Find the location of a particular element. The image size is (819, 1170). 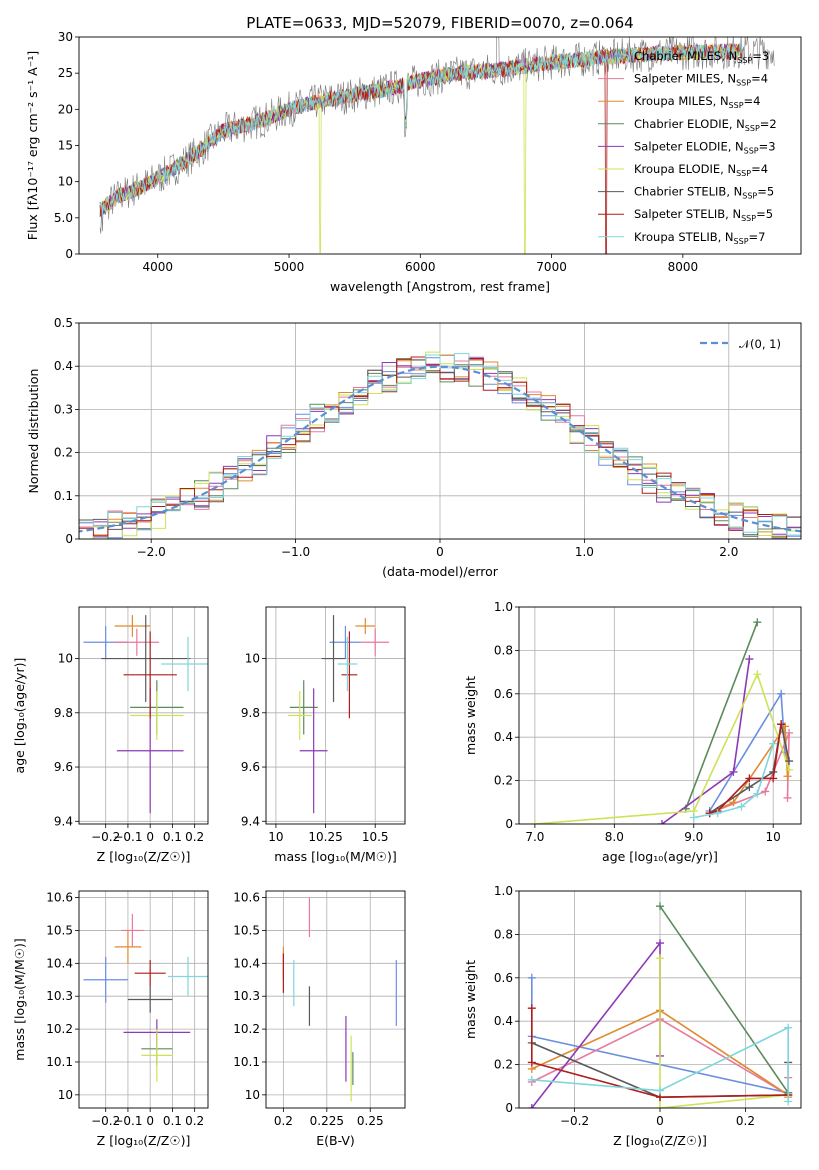

y-tick-label: 0.6 is located at coordinates (503, 694).